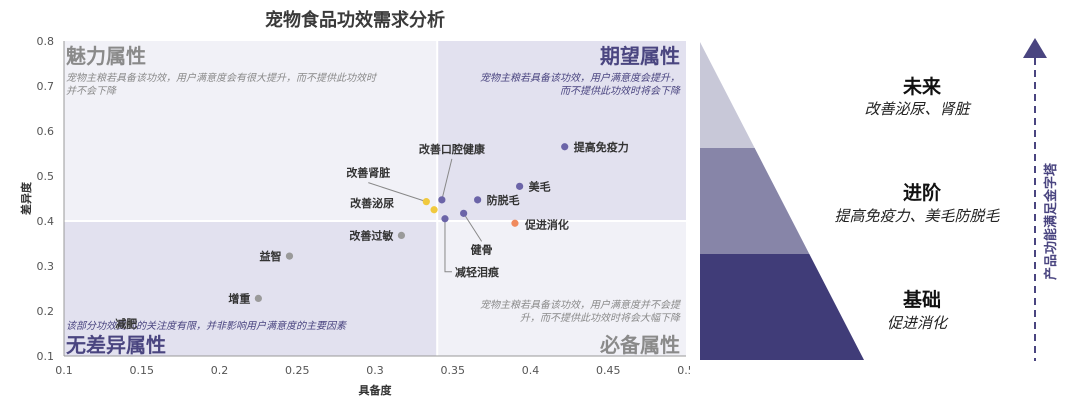  I want to click on pyramid-top-title: 未来, so click(921, 87).